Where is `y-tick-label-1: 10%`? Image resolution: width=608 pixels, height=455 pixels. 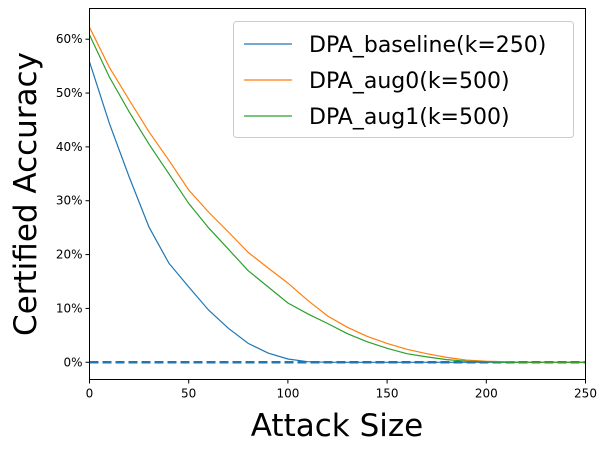 y-tick-label-1: 10% is located at coordinates (69, 308).